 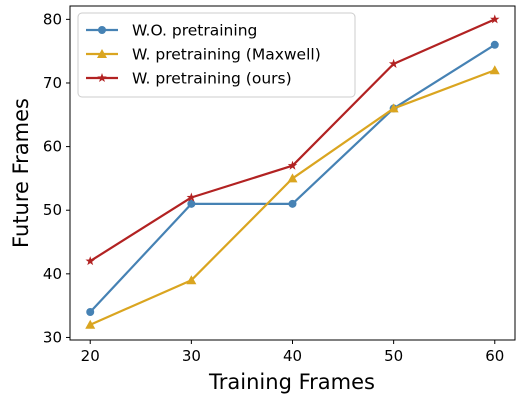 I want to click on y-axis: 30 40 50 60 70 80, so click(x=56, y=178).